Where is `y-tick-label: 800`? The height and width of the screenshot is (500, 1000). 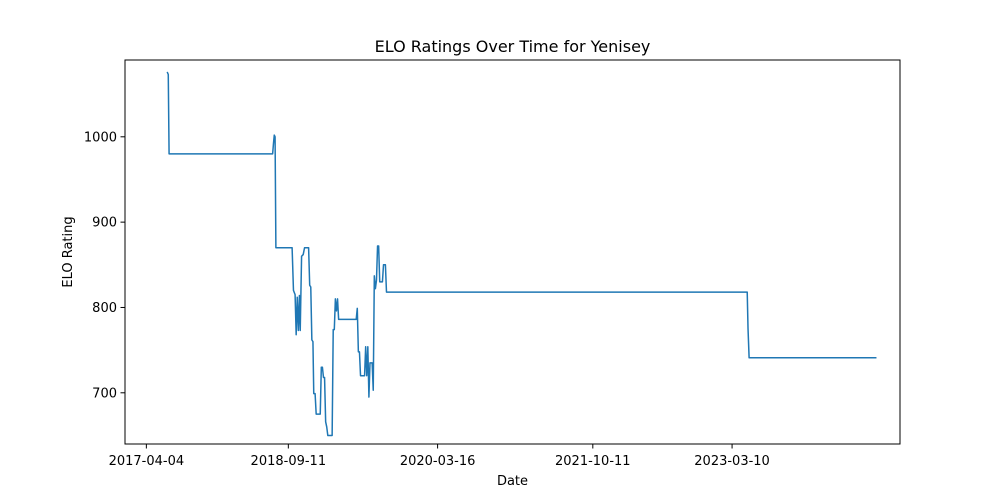
y-tick-label: 800 is located at coordinates (104, 308).